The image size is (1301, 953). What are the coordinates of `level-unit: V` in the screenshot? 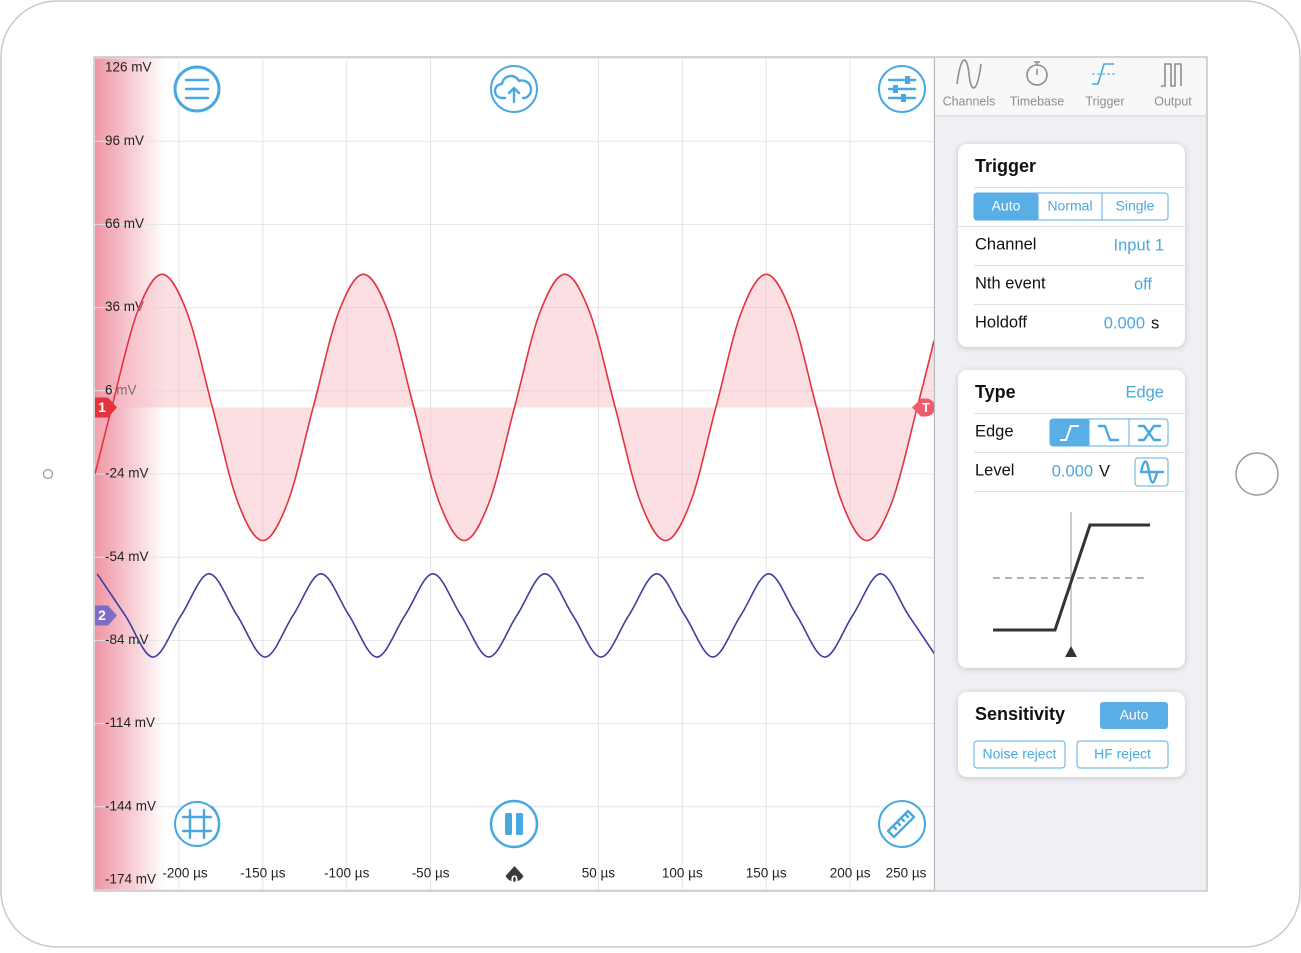 It's located at (1104, 471).